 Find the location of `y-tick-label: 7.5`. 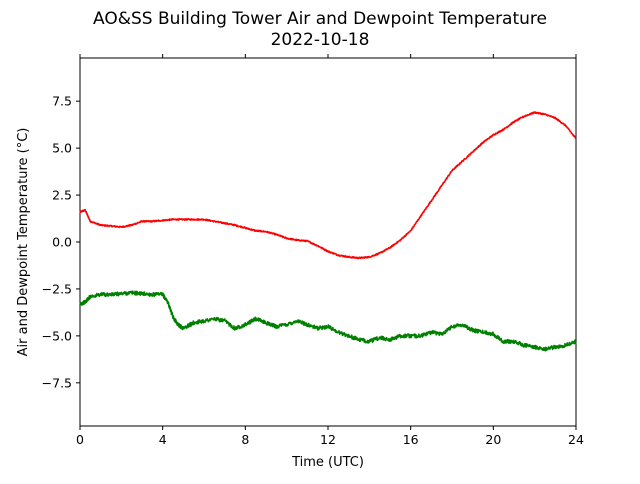

y-tick-label: 7.5 is located at coordinates (62, 101).